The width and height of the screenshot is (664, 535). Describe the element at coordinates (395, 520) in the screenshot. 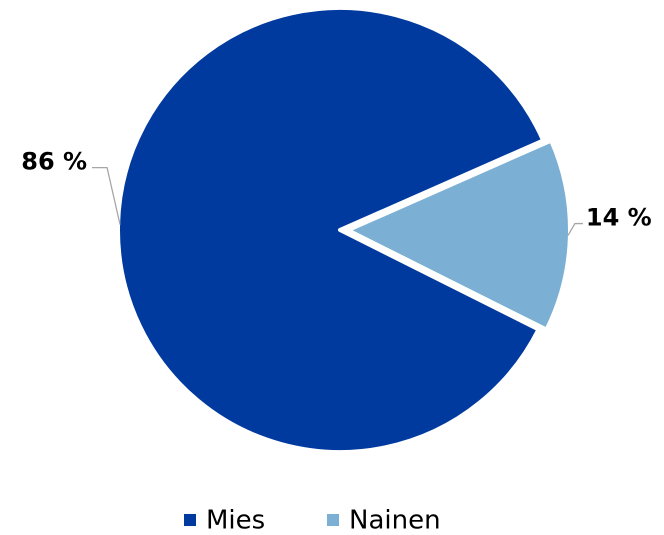

I see `legend-label: Nainen` at that location.